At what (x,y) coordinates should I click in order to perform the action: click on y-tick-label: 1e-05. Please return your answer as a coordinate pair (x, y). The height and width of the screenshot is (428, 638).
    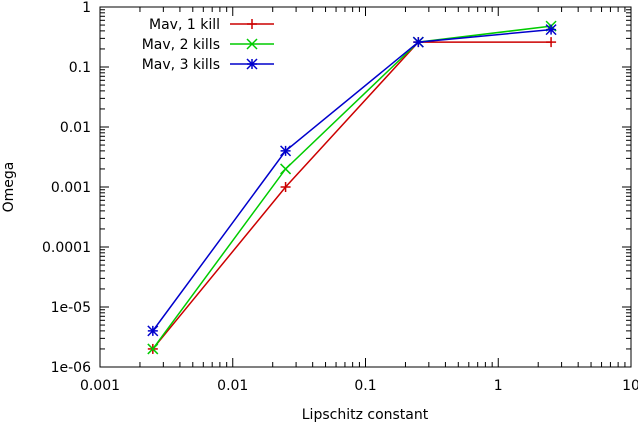
    Looking at the image, I should click on (71, 308).